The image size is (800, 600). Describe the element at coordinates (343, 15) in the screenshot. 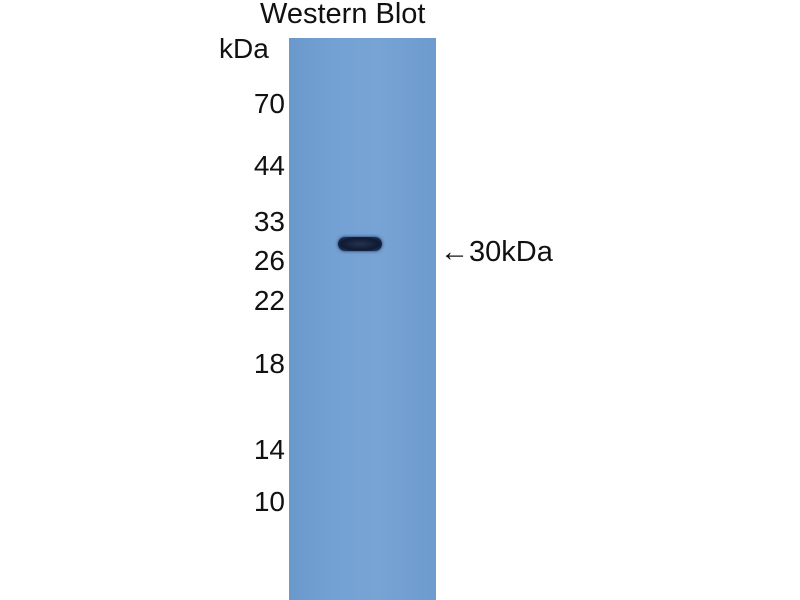

I see `figure-title: Western Blot` at that location.